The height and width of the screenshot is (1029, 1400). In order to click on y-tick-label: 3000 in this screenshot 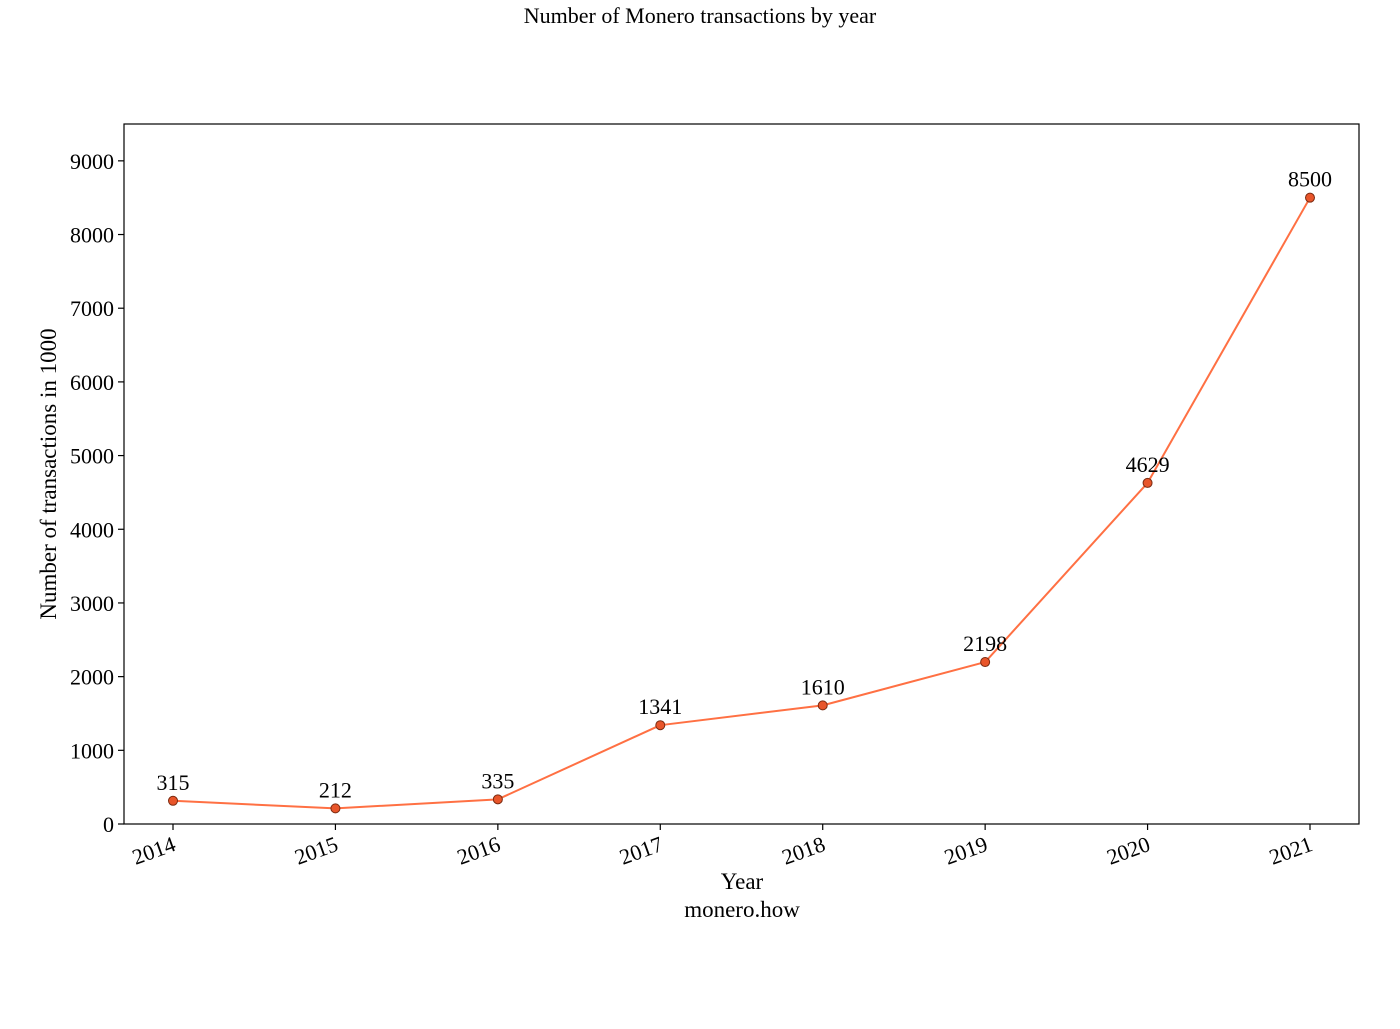, I will do `click(92, 603)`.